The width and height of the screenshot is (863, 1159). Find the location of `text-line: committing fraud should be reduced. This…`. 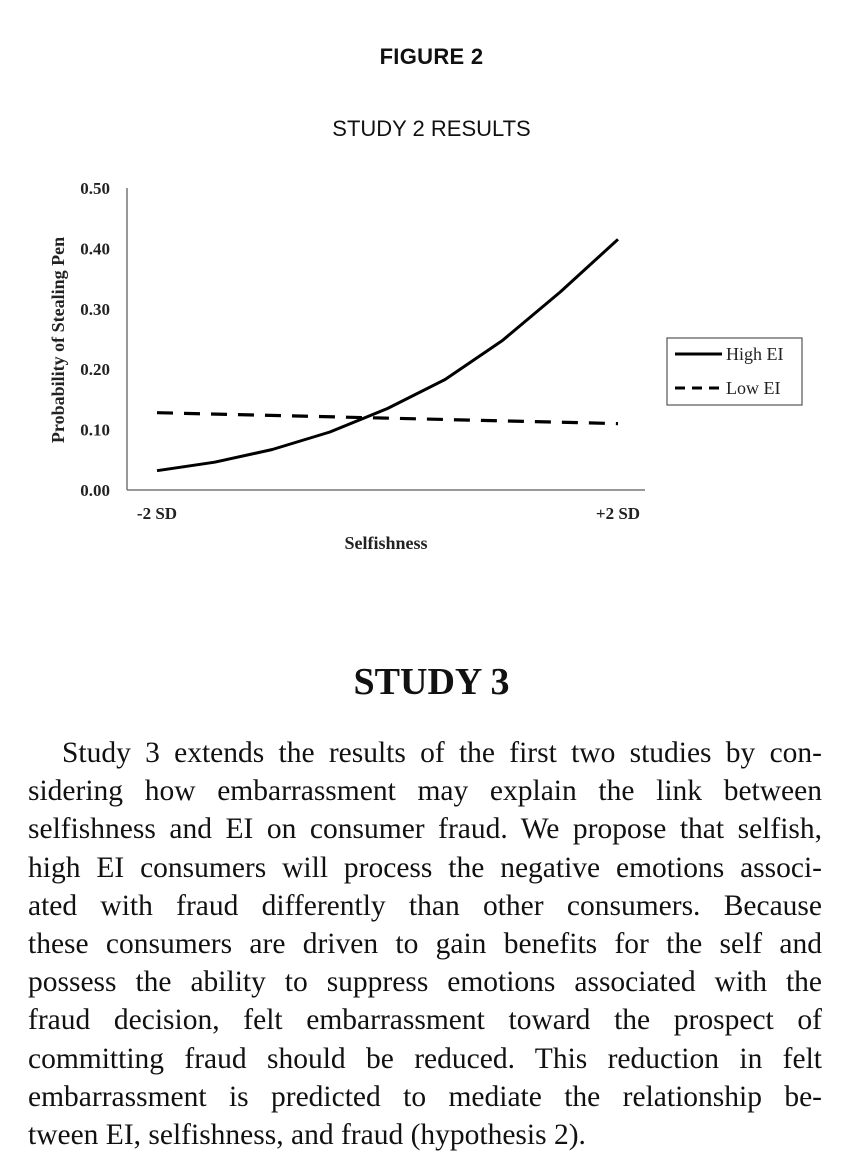

text-line: committing fraud should be reduced. This… is located at coordinates (425, 1058).